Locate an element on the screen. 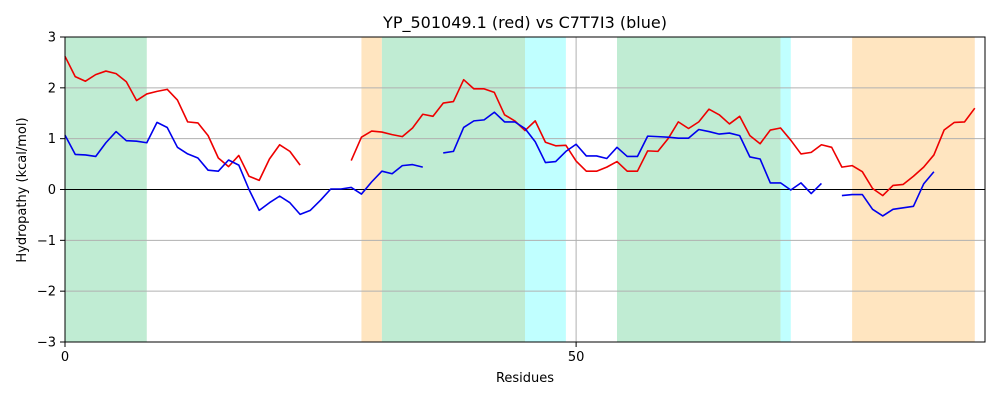  x-tick-label: 0 is located at coordinates (65, 357).